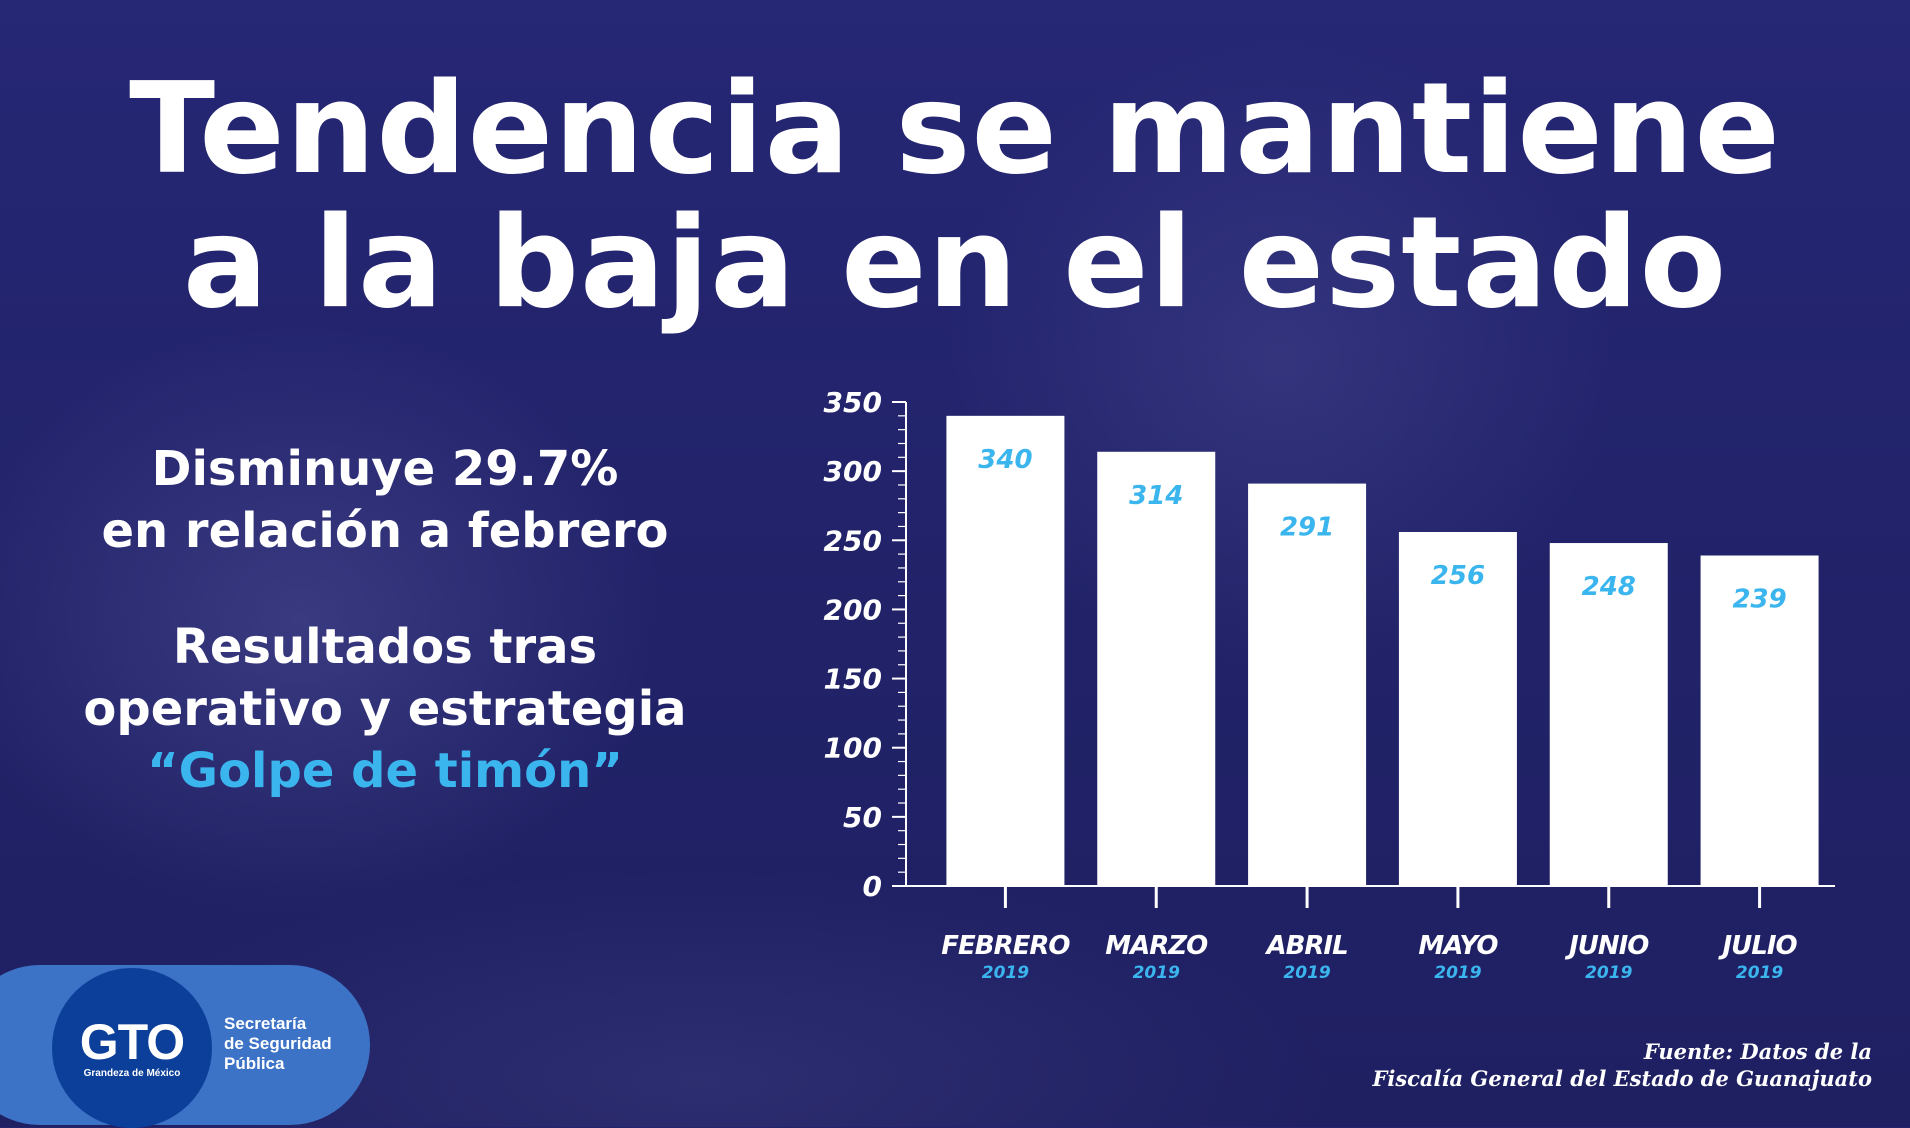 The image size is (1910, 1128). I want to click on x-category-label: FEBRERO, so click(1005, 946).